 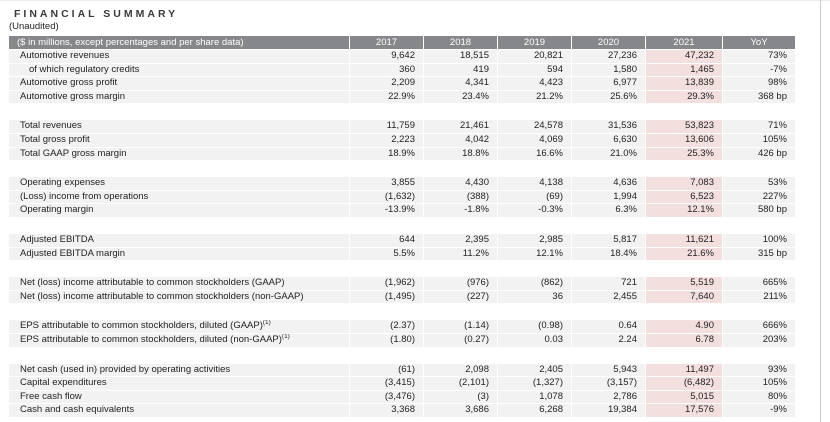 What do you see at coordinates (608, 42) in the screenshot?
I see `column-header-2020: 2020` at bounding box center [608, 42].